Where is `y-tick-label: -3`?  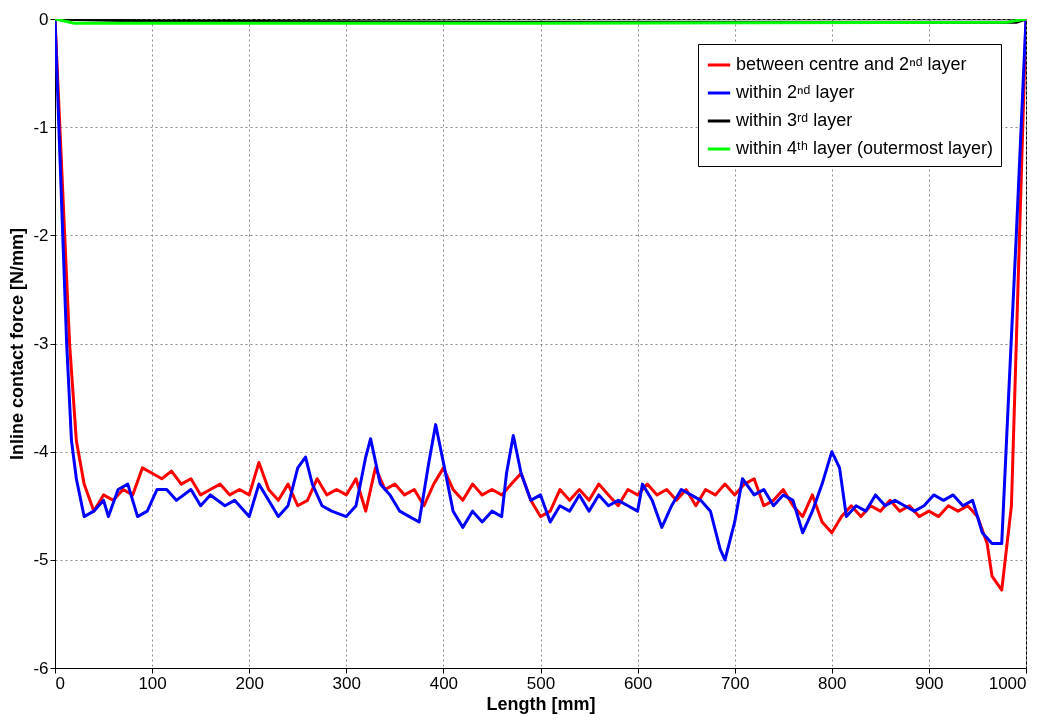
y-tick-label: -3 is located at coordinates (41, 343).